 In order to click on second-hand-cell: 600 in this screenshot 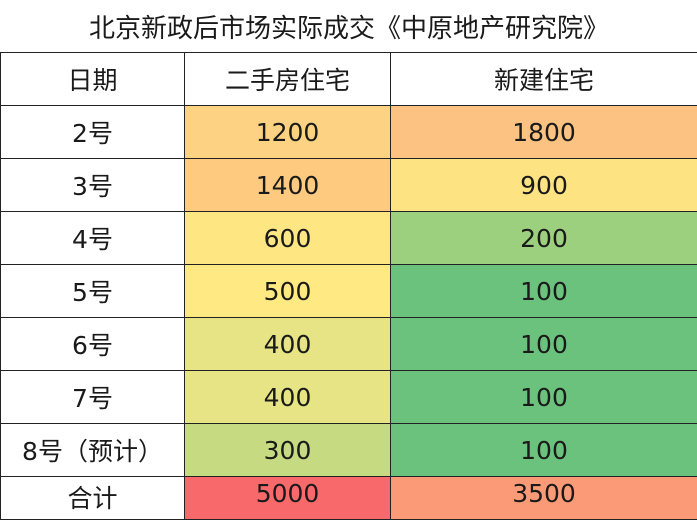, I will do `click(288, 238)`.